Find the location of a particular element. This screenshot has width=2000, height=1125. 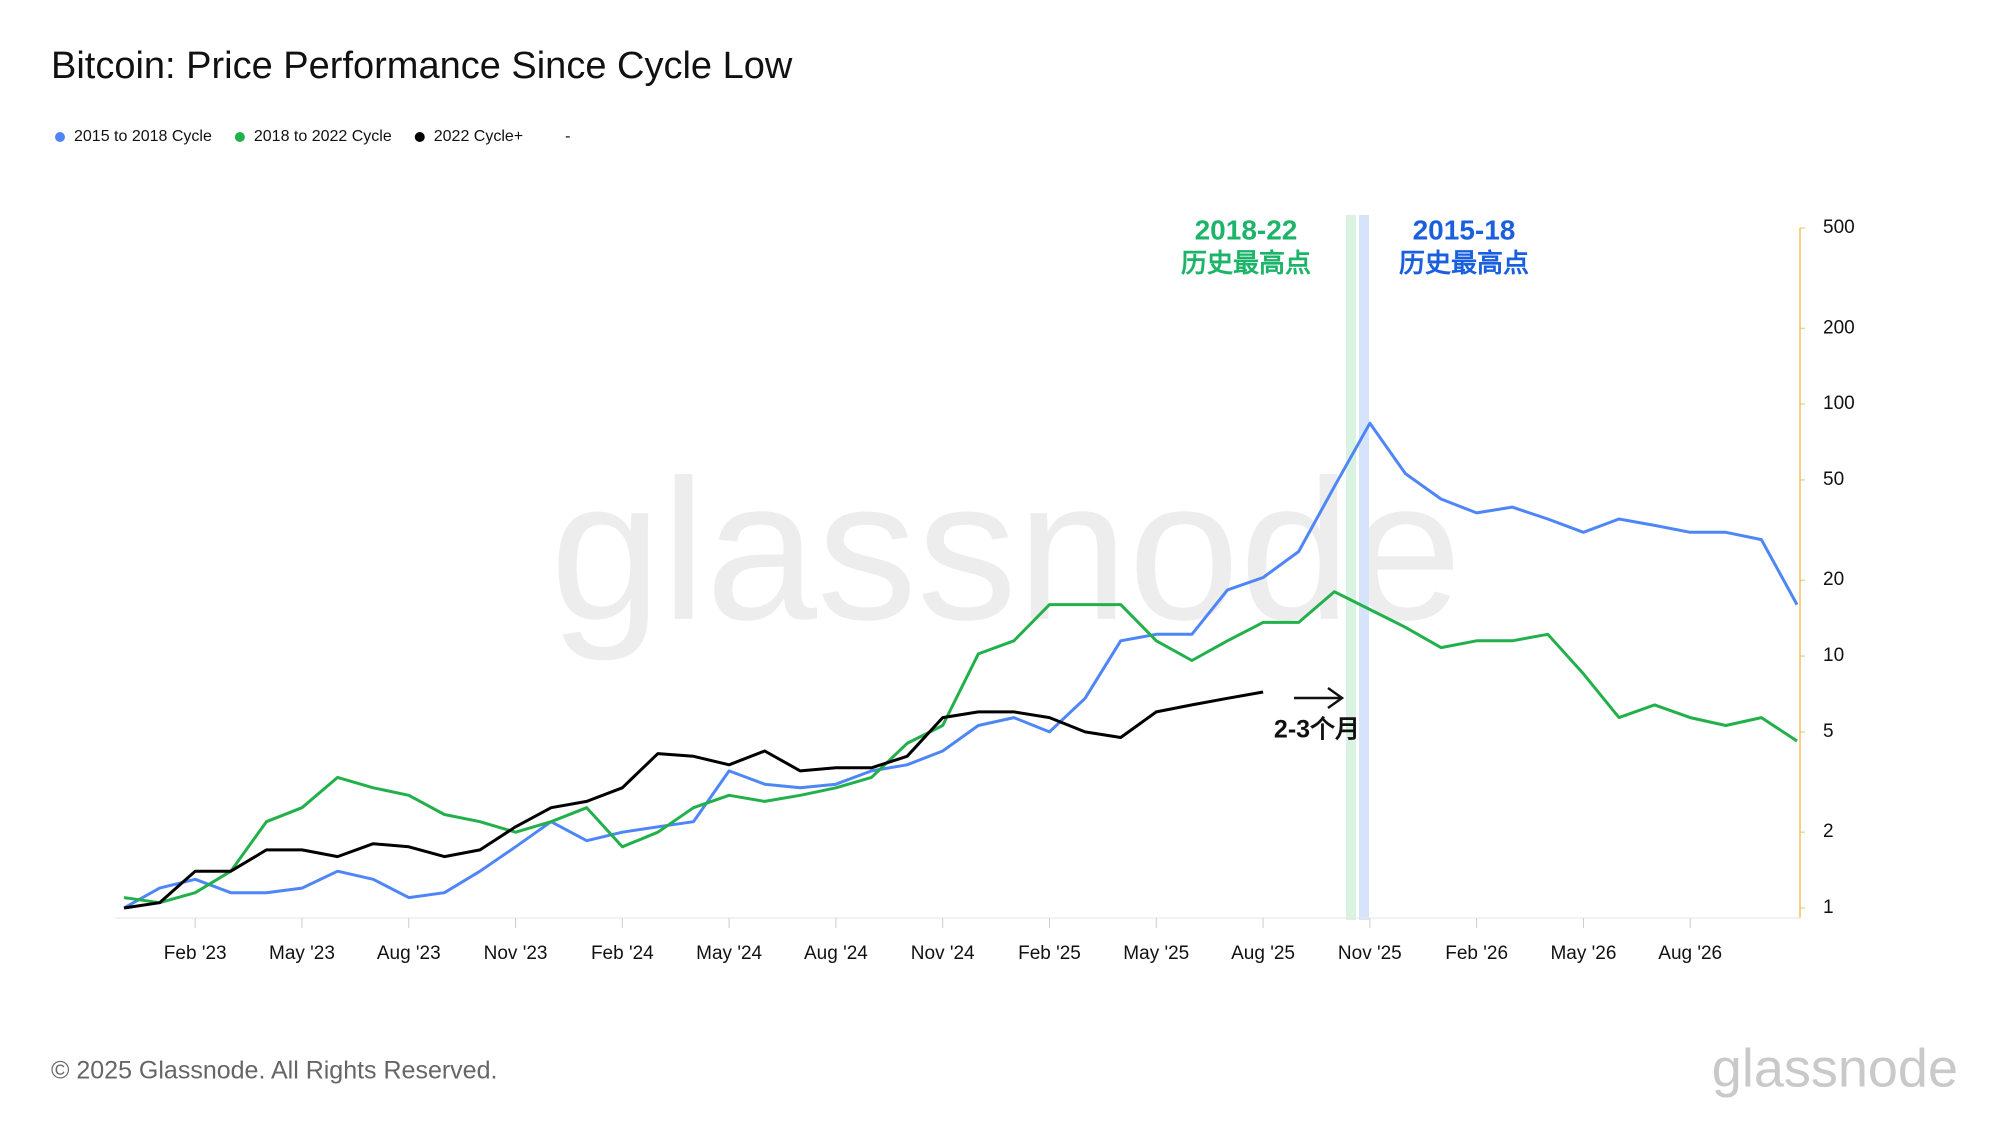

y-tick-label: 1 is located at coordinates (1828, 907).